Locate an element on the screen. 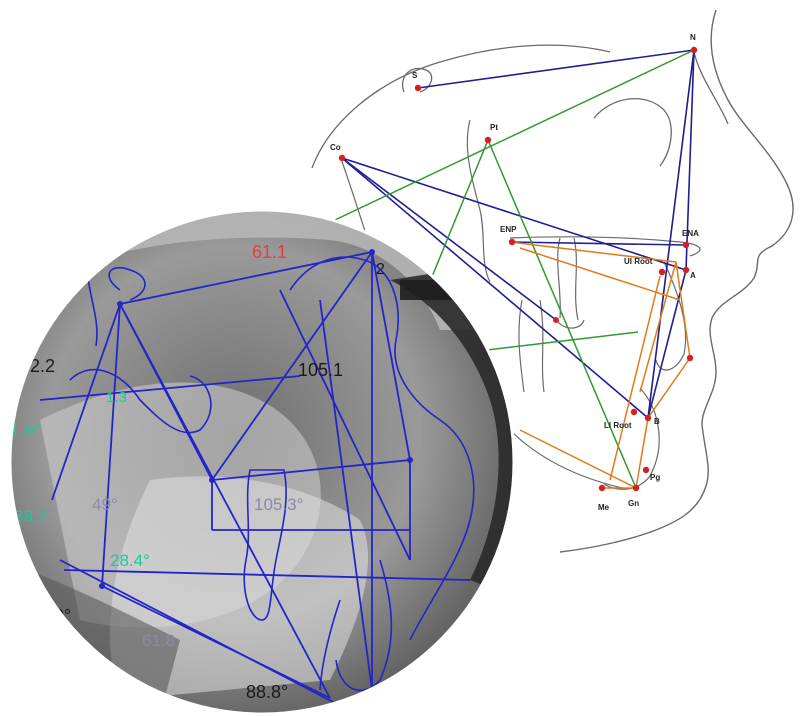  label-Pt: Pt is located at coordinates (494, 127).